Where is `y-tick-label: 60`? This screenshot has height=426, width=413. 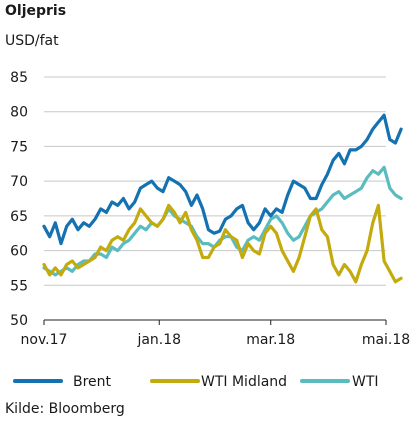
y-tick-label: 60 is located at coordinates (19, 252).